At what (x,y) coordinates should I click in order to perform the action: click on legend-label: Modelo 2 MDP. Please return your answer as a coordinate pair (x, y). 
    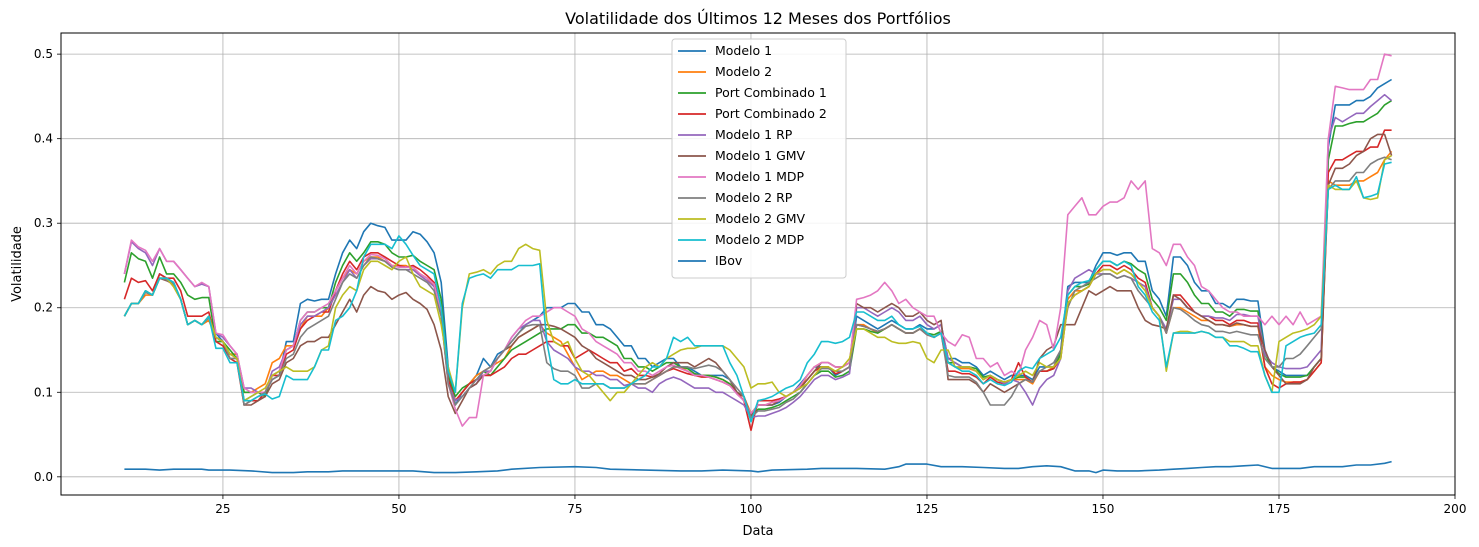
    Looking at the image, I should click on (759, 239).